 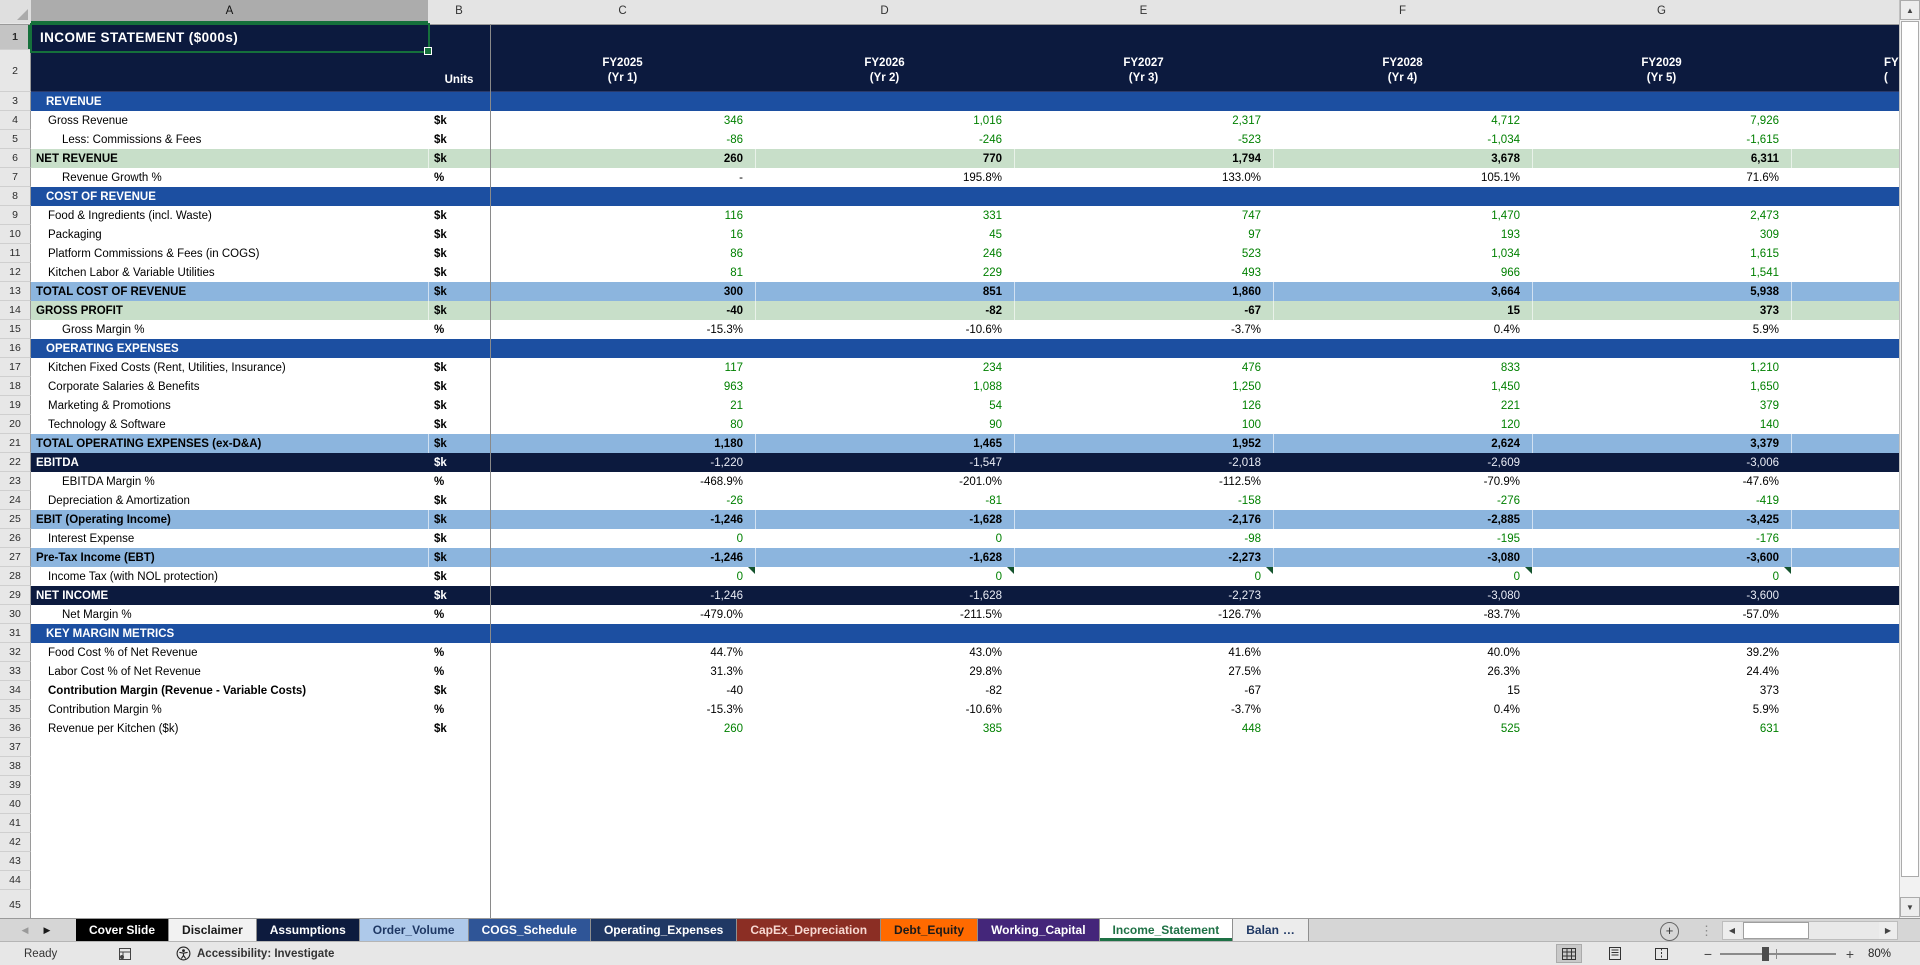 What do you see at coordinates (1503, 652) in the screenshot?
I see `cell-F32: 40.0%` at bounding box center [1503, 652].